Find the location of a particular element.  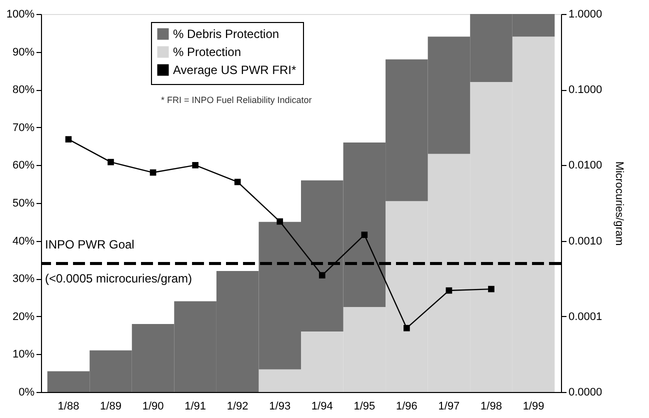

y2-tick-label: 0.0100 is located at coordinates (585, 166).